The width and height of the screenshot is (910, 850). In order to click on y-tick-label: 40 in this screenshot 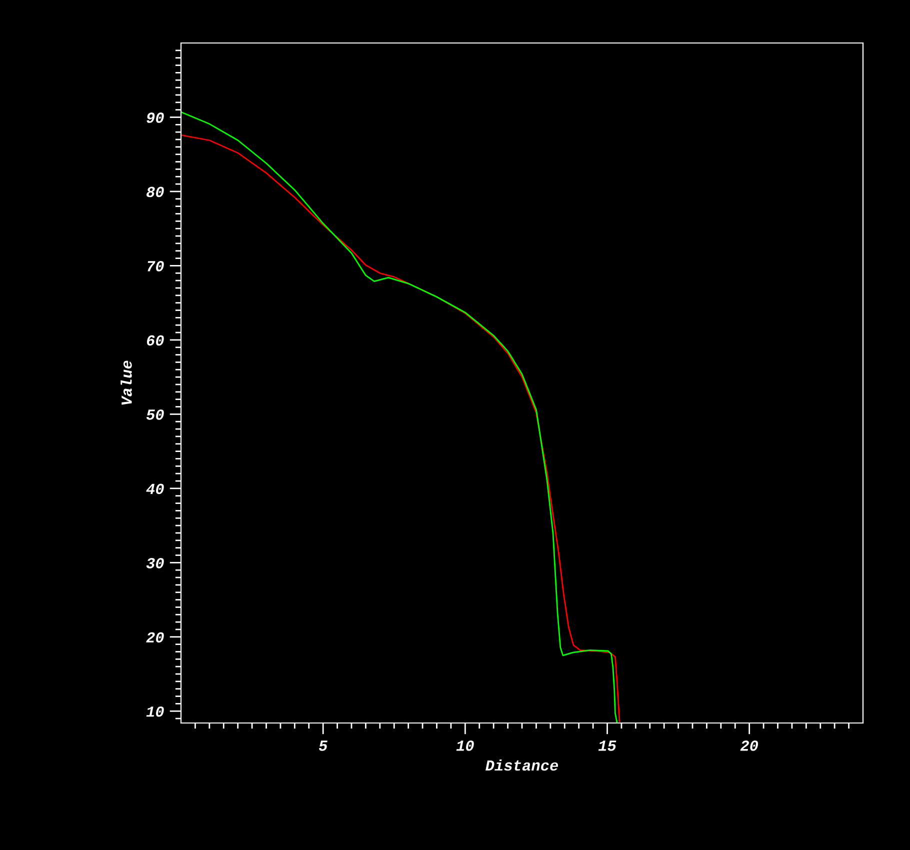, I will do `click(155, 489)`.